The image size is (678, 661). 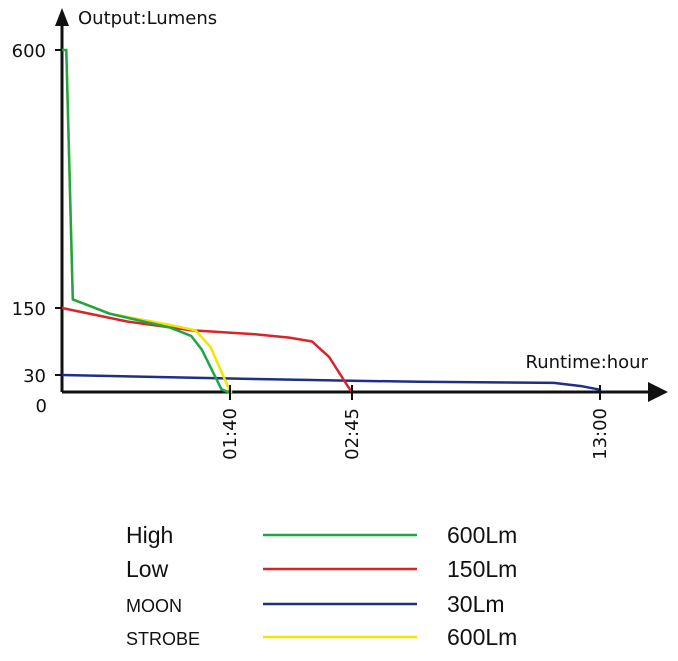 What do you see at coordinates (482, 569) in the screenshot?
I see `legend-value-low: 150Lm` at bounding box center [482, 569].